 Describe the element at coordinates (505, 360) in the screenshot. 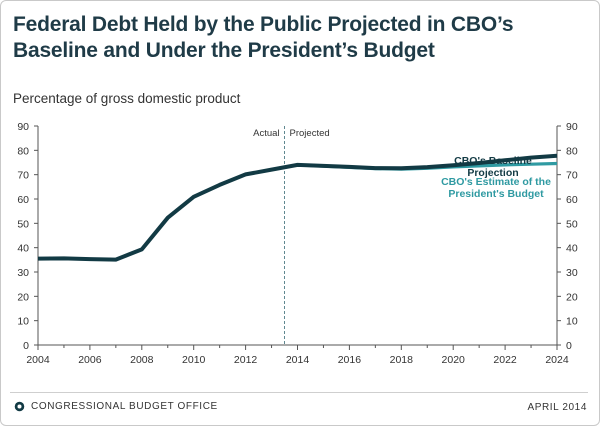

I see `x-tick-label: 2022` at that location.